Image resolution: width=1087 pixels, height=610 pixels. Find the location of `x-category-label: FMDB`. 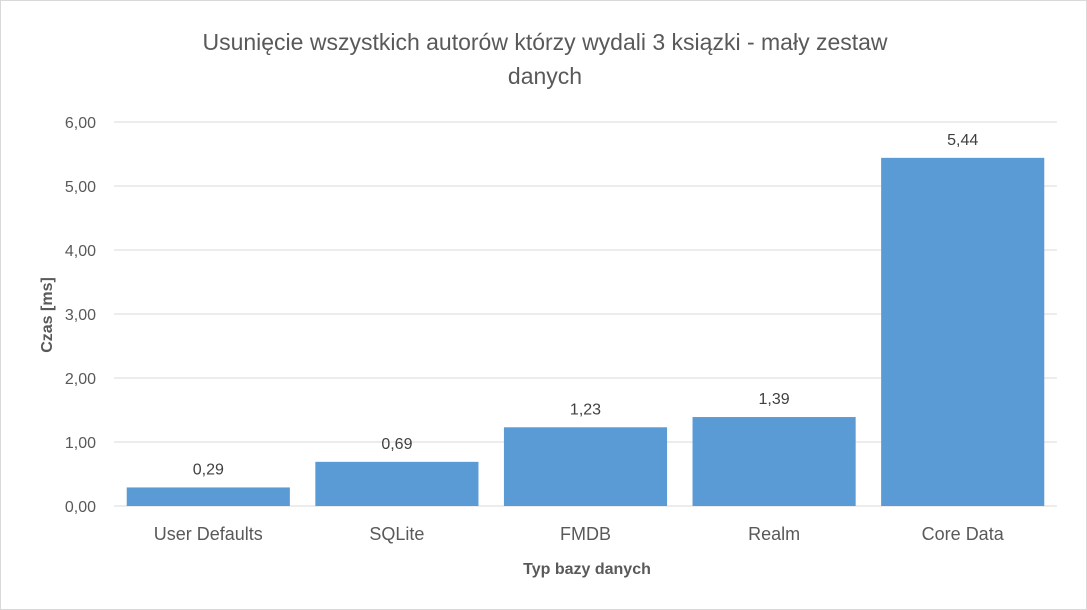

x-category-label: FMDB is located at coordinates (585, 534).